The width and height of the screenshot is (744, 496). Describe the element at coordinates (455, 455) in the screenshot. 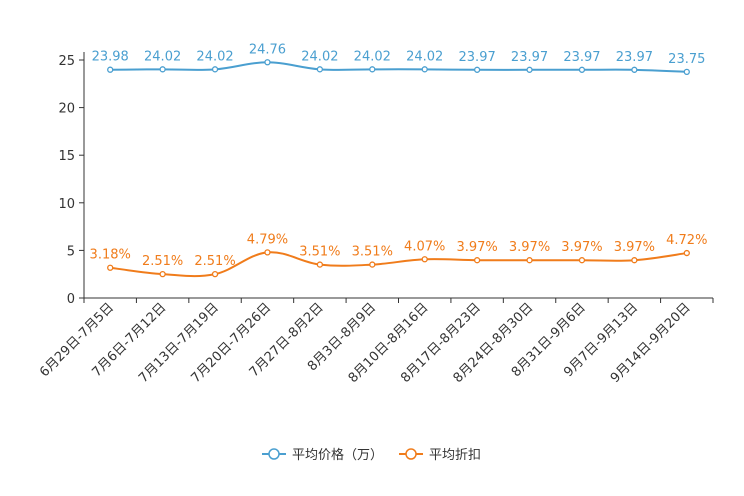

I see `legend-label: 平均折扣` at that location.